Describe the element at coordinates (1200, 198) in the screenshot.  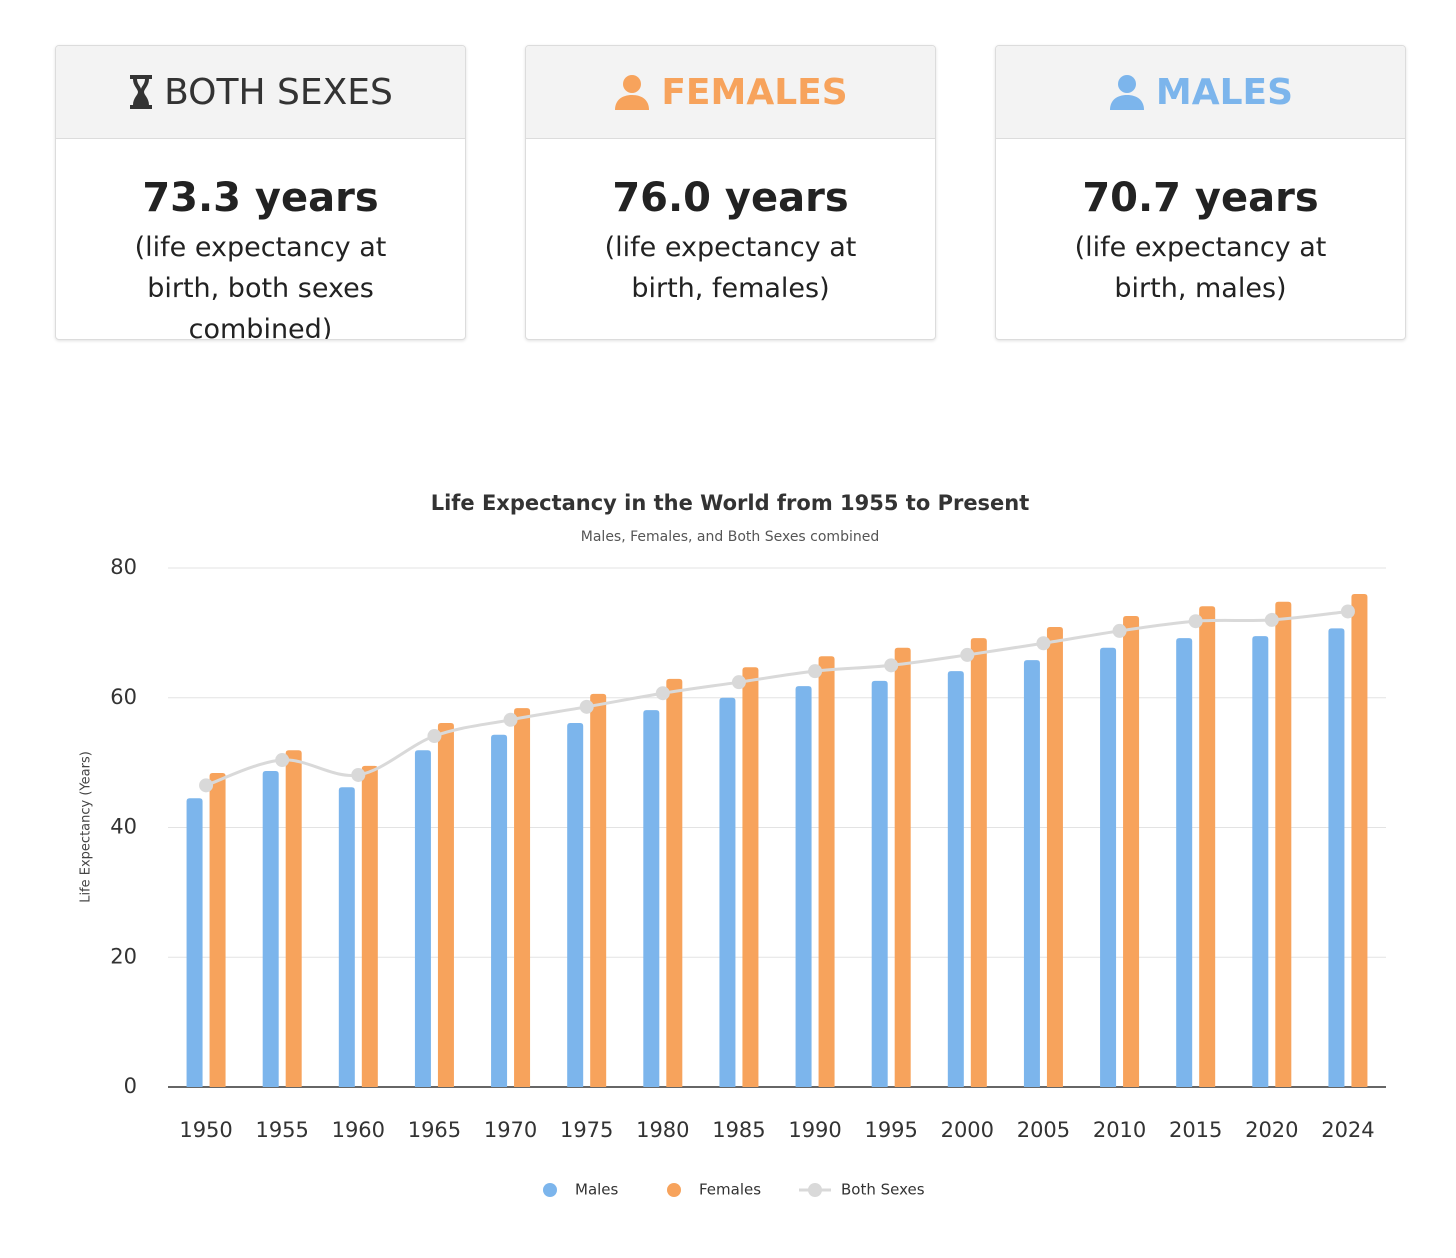
I see `card-value: 70.7 years` at that location.